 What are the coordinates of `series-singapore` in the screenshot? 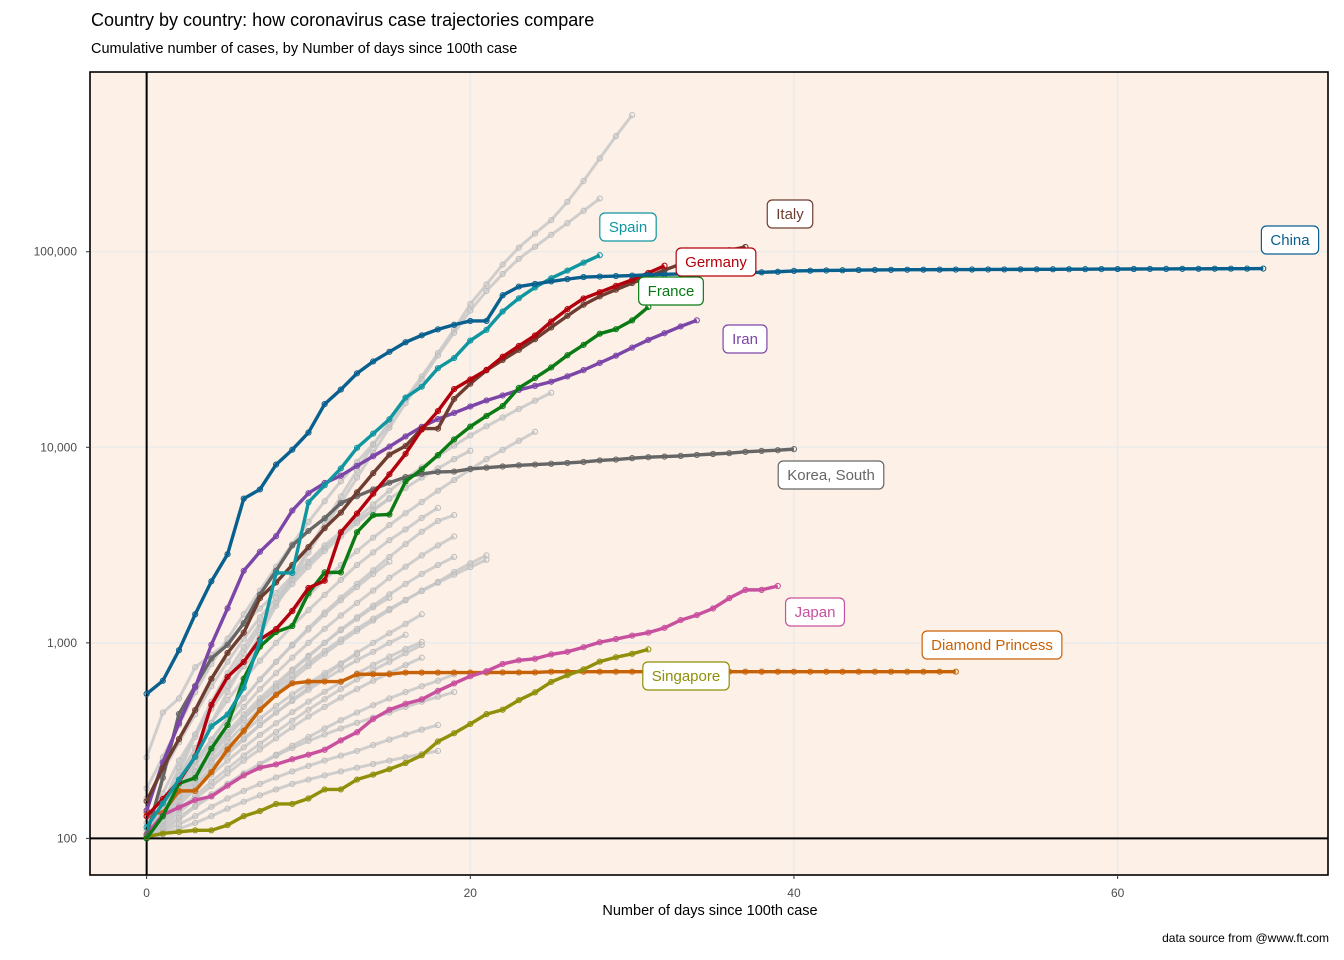 It's located at (397, 743).